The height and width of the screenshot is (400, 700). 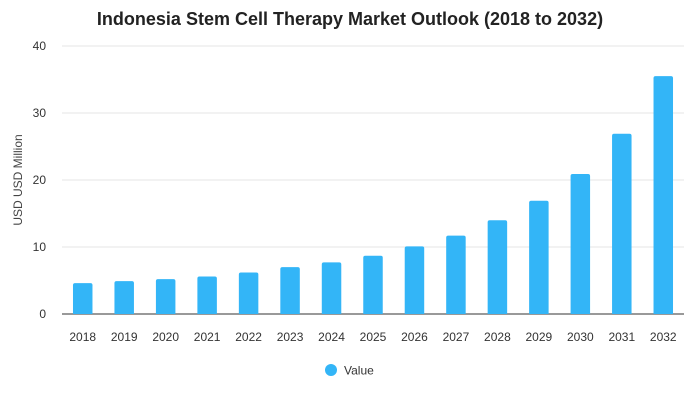 I want to click on bar-2023, so click(x=290, y=290).